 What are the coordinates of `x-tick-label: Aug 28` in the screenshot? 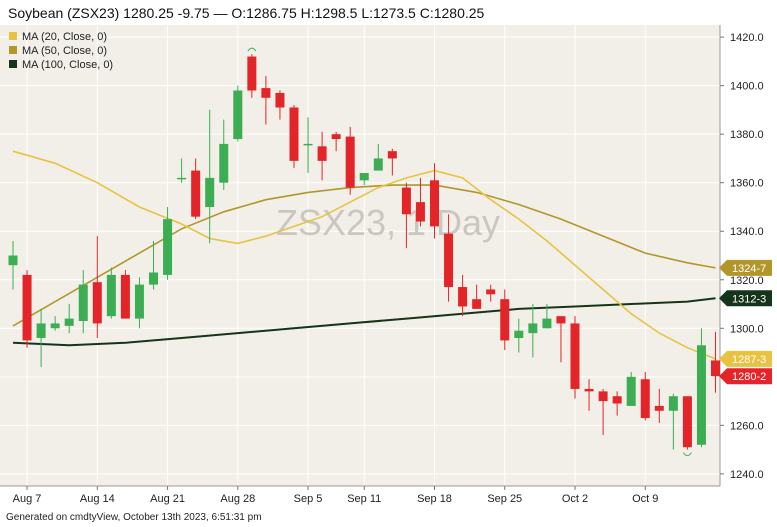 It's located at (237, 499).